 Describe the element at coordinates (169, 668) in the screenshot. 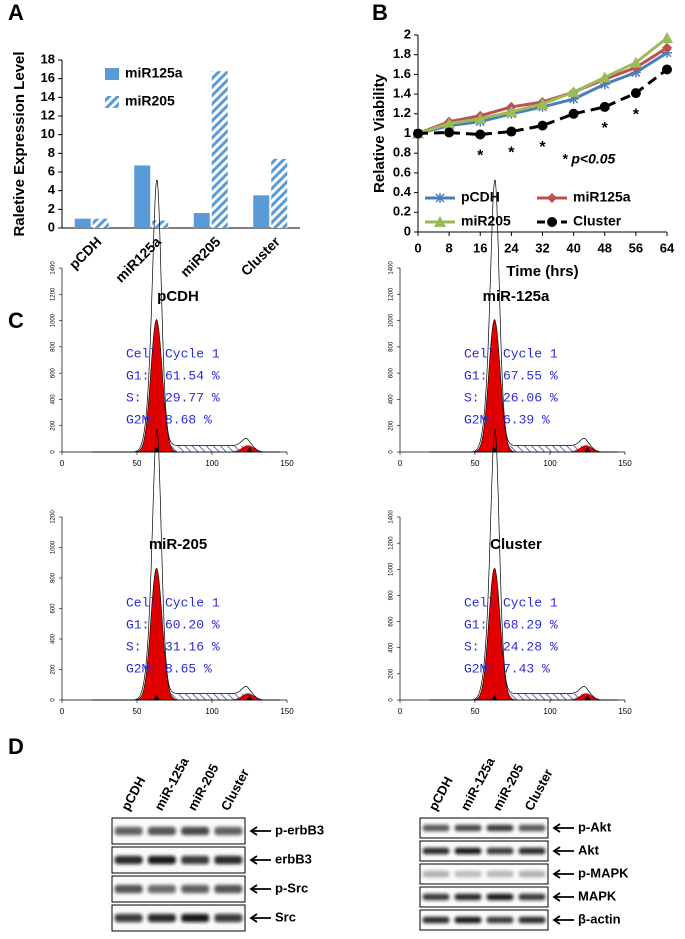

I see `cell-cycle-stat: G2M: 8.65 %` at that location.